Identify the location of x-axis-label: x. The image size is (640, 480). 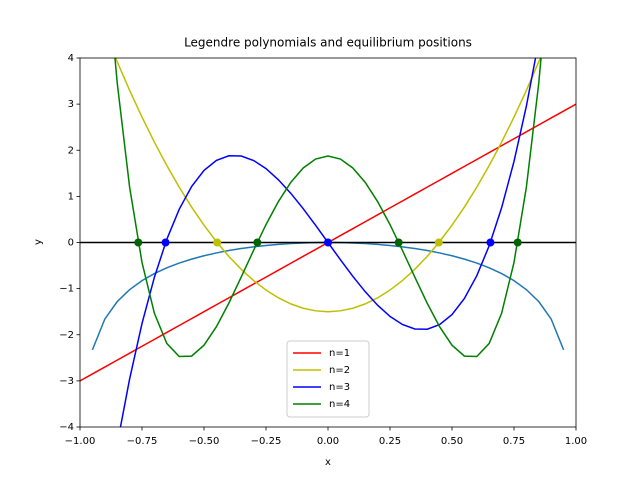
(328, 462).